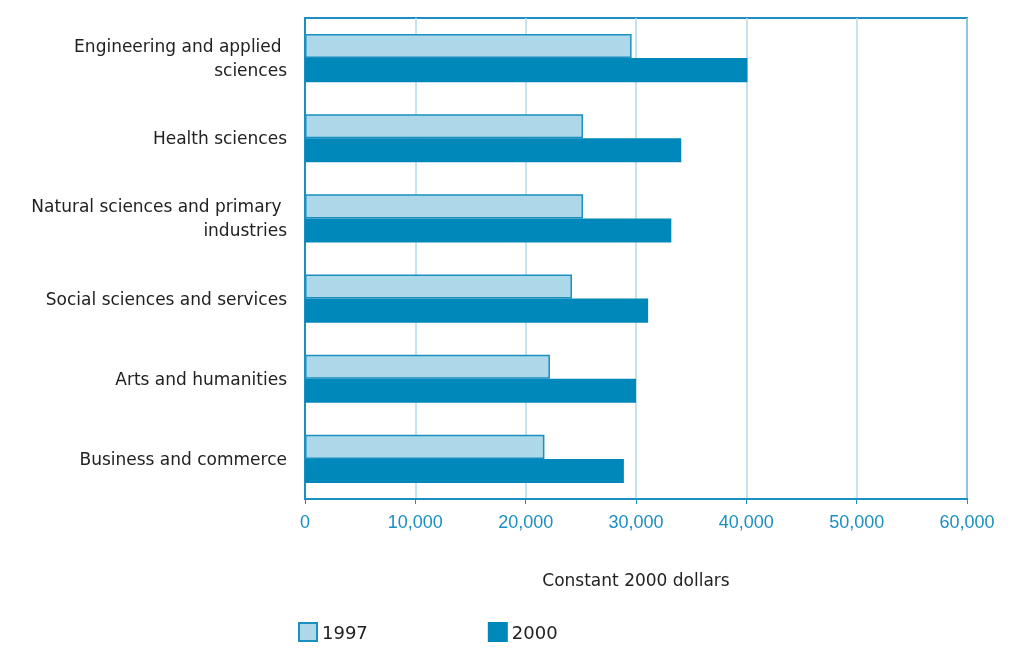 Image resolution: width=1021 pixels, height=655 pixels. What do you see at coordinates (159, 218) in the screenshot?
I see `y-tick-label: Natural sciences and primary industries` at bounding box center [159, 218].